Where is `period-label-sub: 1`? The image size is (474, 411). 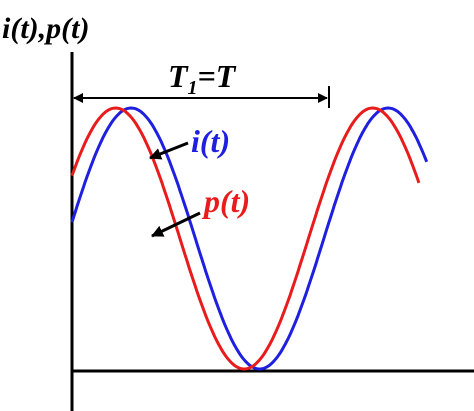 period-label-sub: 1 is located at coordinates (193, 88).